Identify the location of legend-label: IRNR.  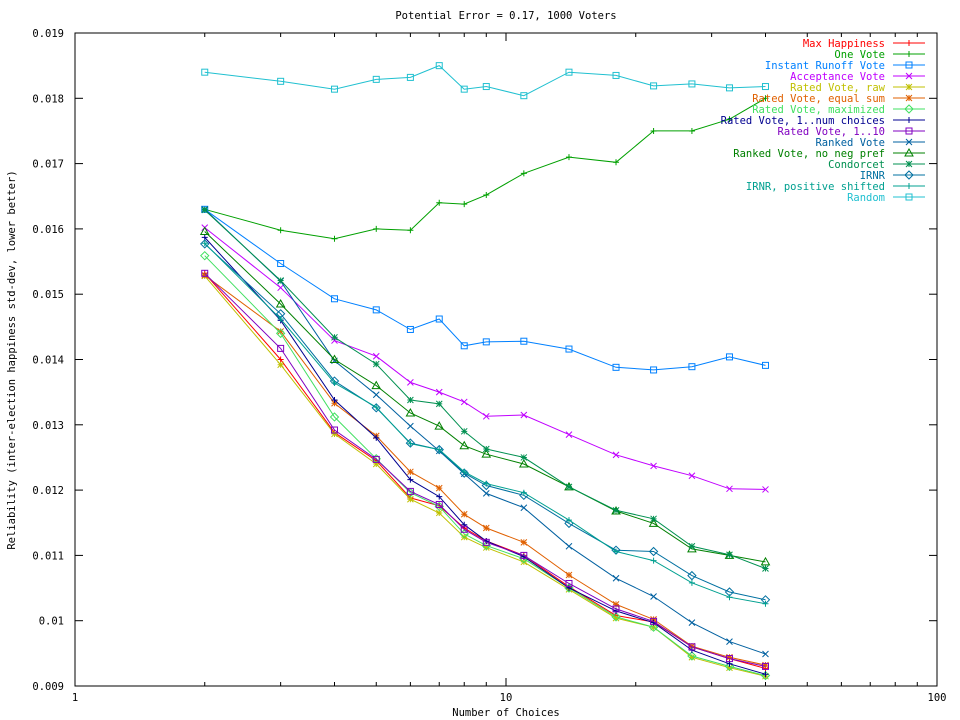
(873, 176).